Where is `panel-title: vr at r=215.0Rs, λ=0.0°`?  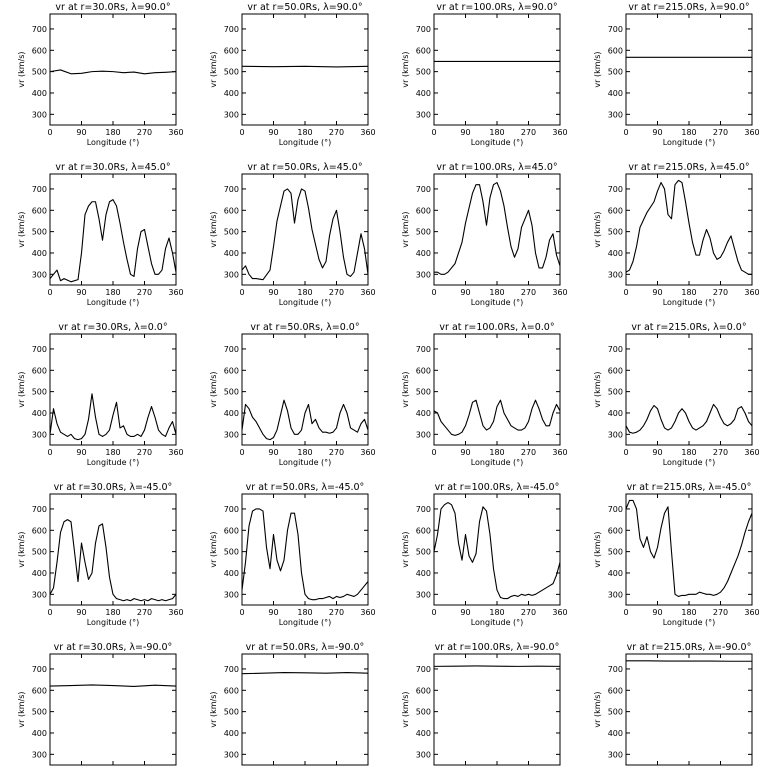 panel-title: vr at r=215.0Rs, λ=0.0° is located at coordinates (688, 327).